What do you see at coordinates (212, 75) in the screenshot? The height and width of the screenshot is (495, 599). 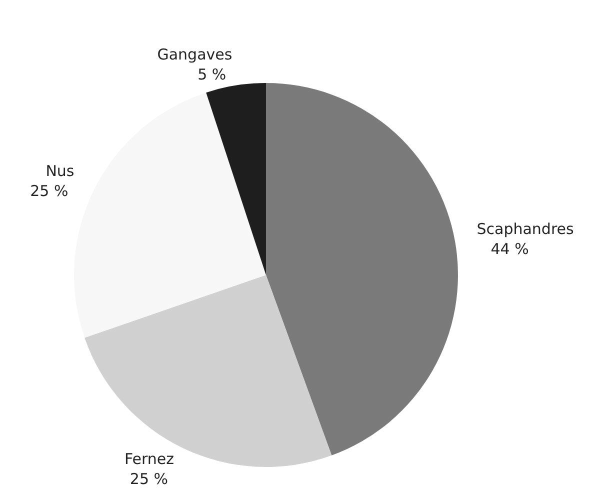 I see `data-label: 5 %` at bounding box center [212, 75].